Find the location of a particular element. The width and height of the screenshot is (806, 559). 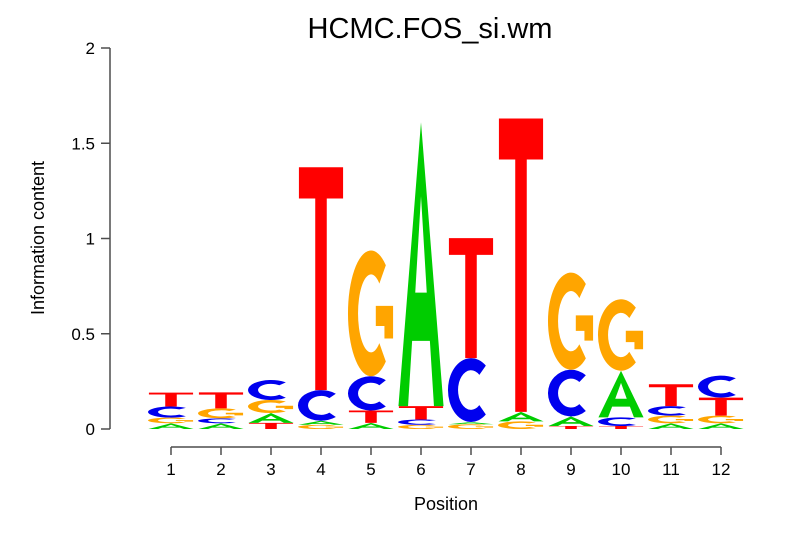

x-tick-label: 2 is located at coordinates (220, 469).